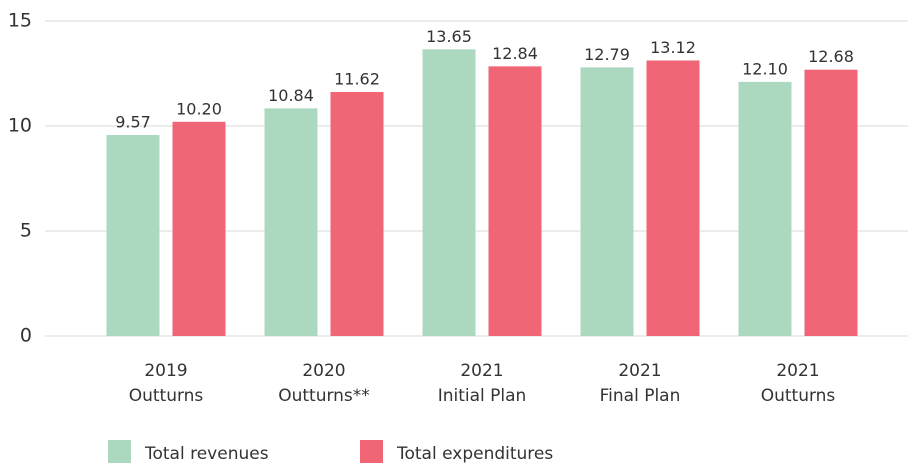 Image resolution: width=908 pixels, height=463 pixels. Describe the element at coordinates (640, 396) in the screenshot. I see `x-tick-label: Final Plan` at that location.